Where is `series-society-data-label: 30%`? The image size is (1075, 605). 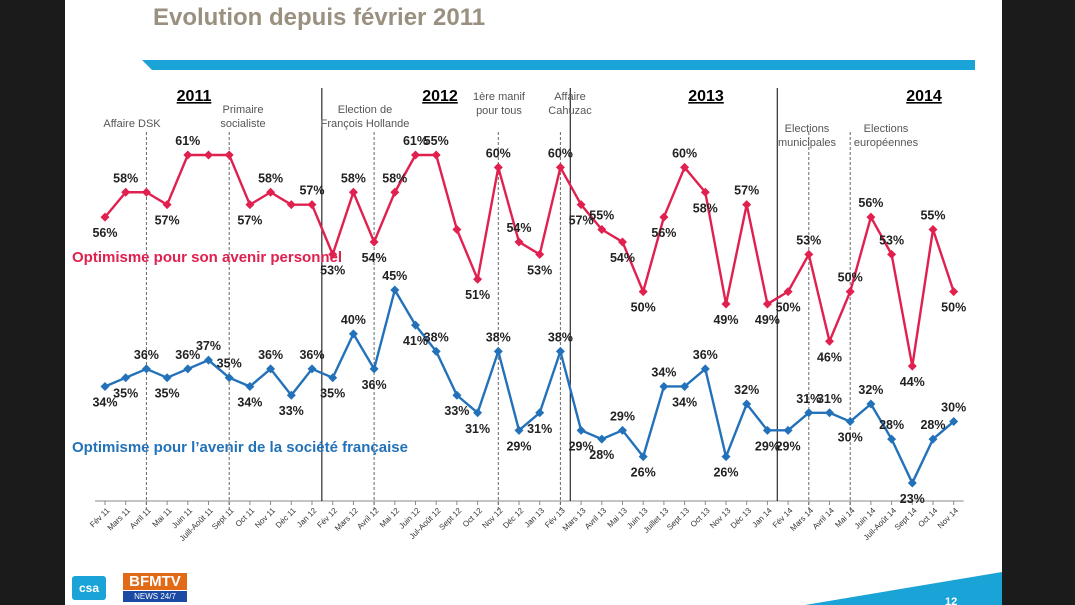
series-society-data-label: 30% is located at coordinates (850, 438).